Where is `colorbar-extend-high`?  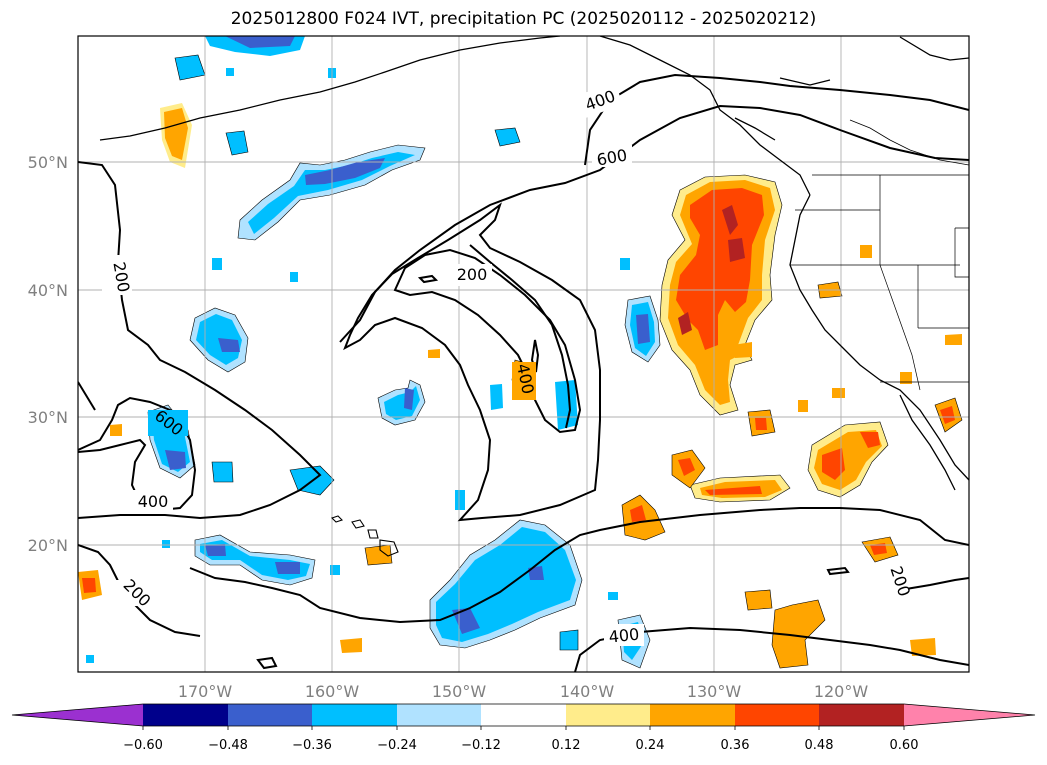
colorbar-extend-high is located at coordinates (969, 715).